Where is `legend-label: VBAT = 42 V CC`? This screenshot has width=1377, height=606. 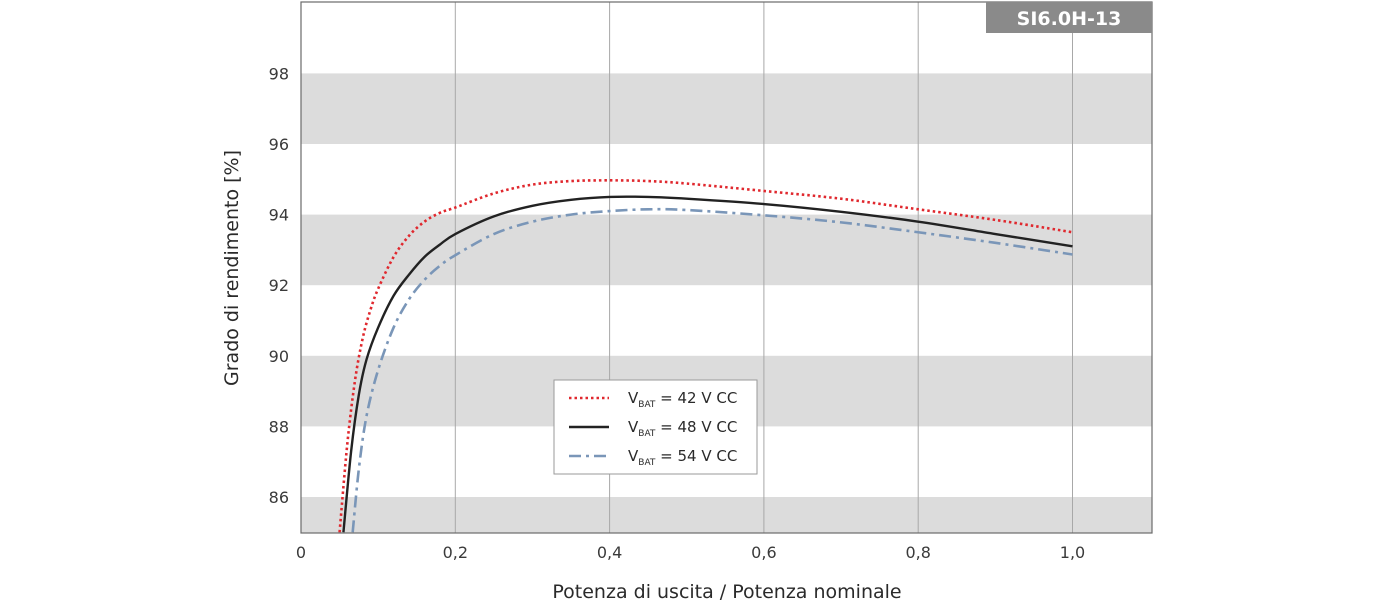
legend-label: VBAT = 42 V CC is located at coordinates (682, 399).